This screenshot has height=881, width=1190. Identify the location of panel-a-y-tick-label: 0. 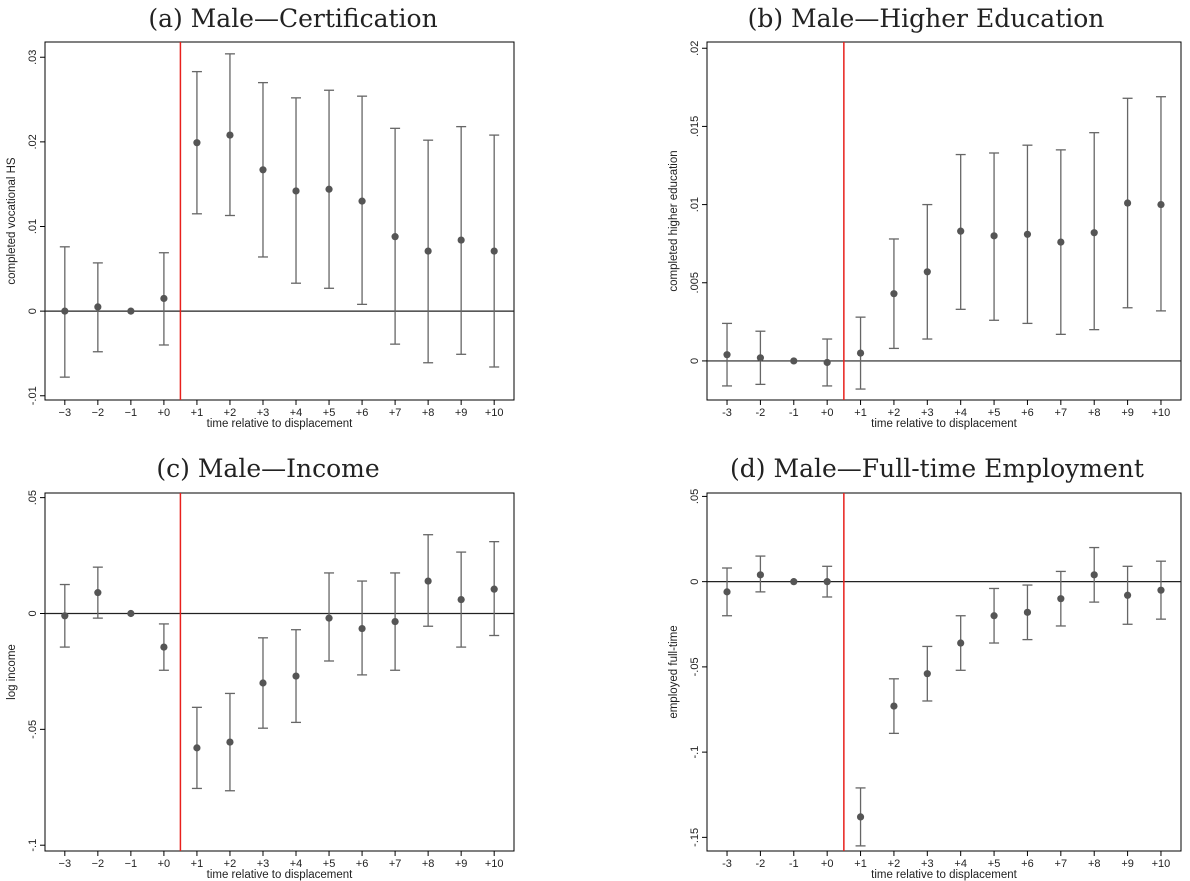
(33, 311).